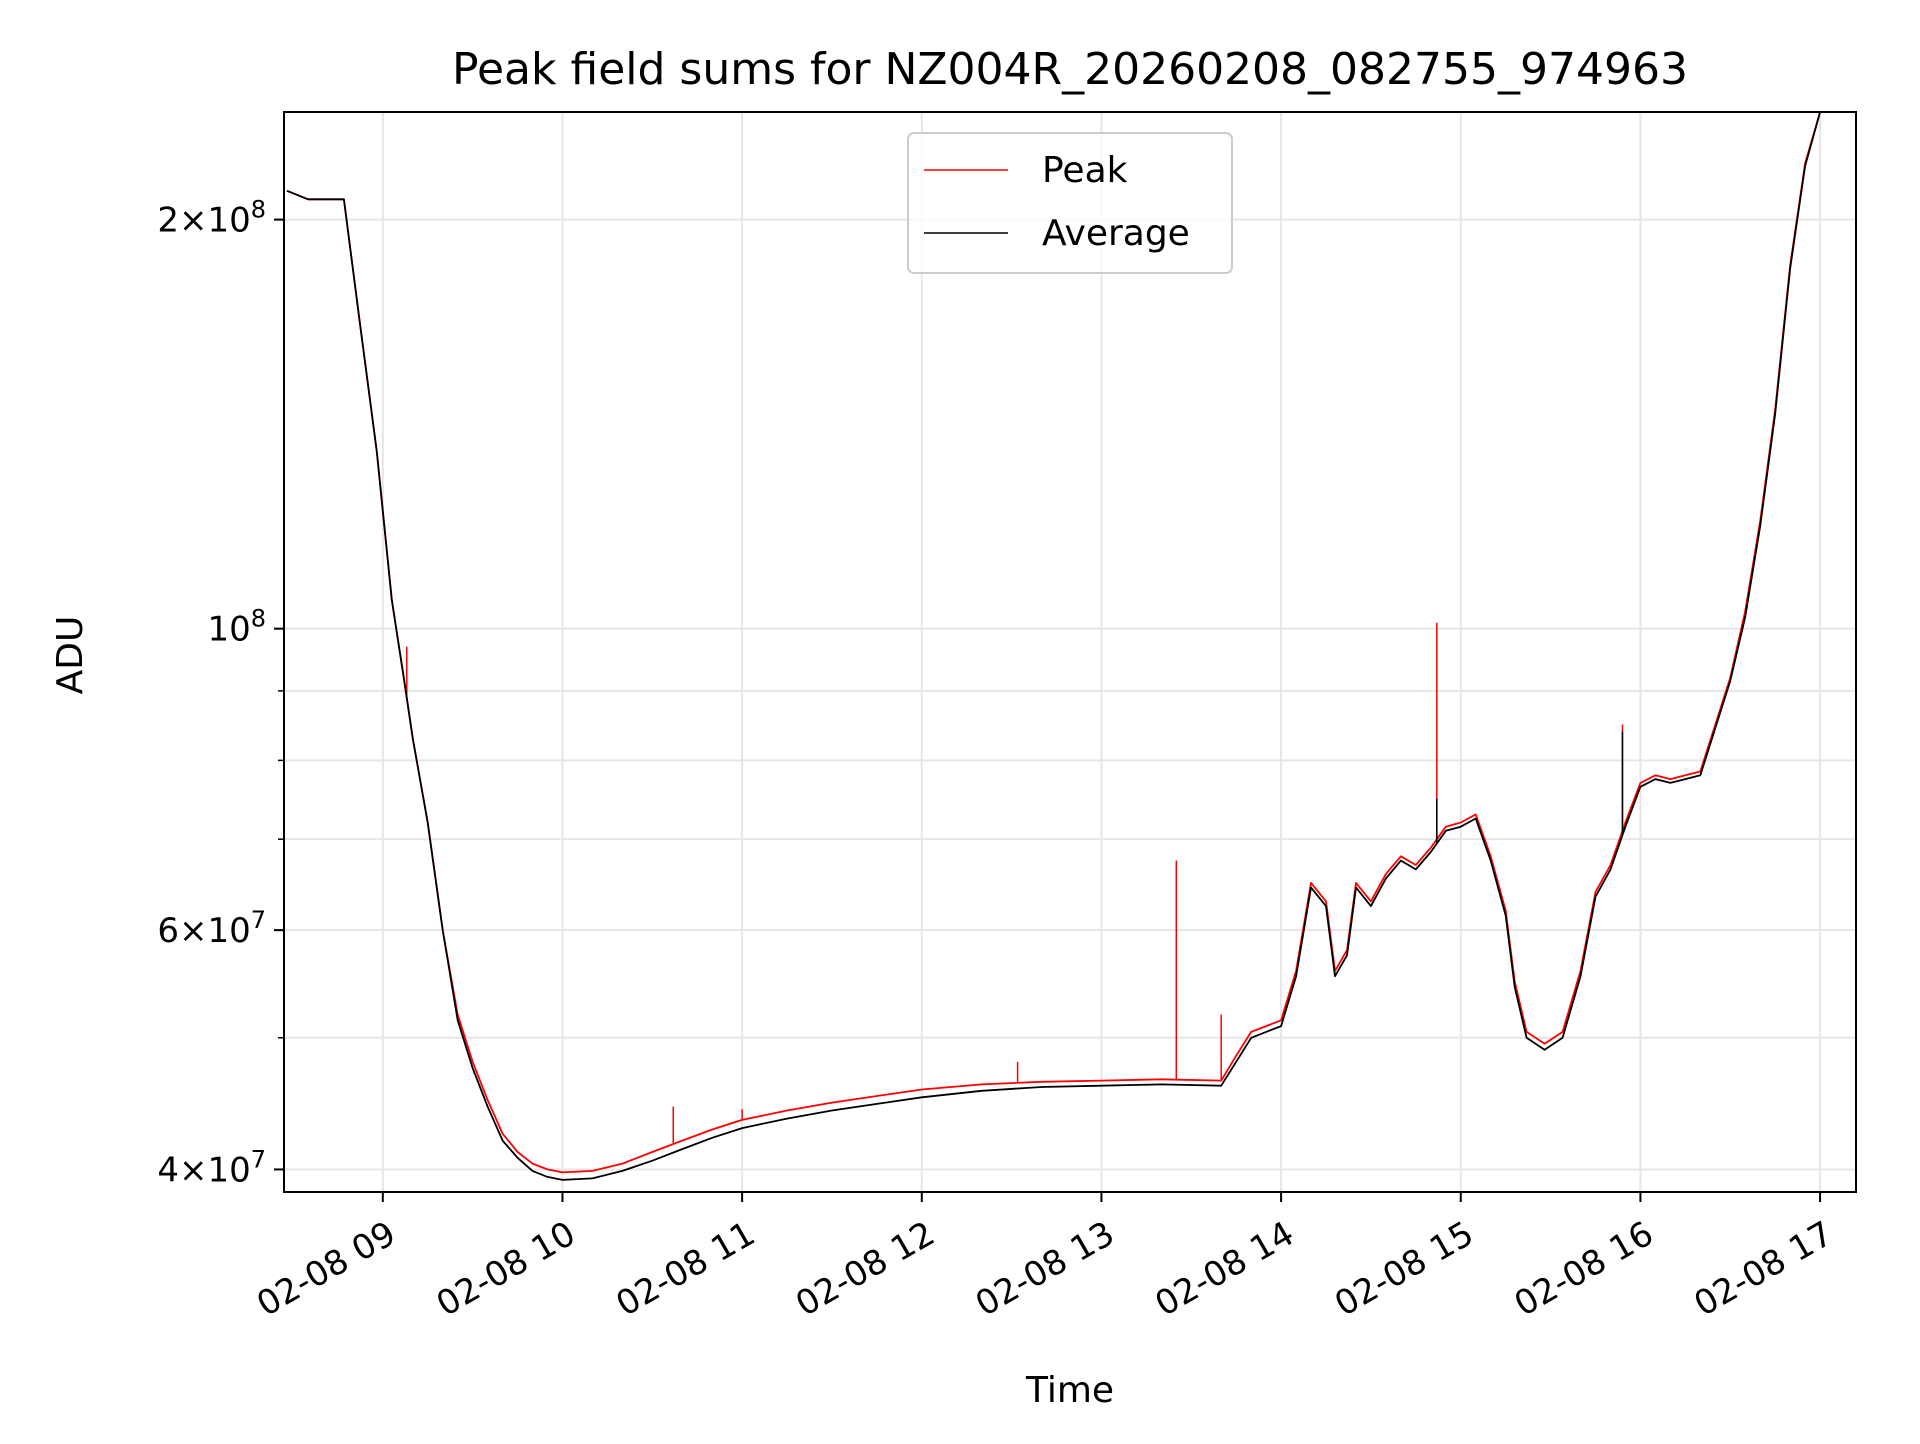  What do you see at coordinates (1116, 233) in the screenshot?
I see `legend-average-label: Average` at bounding box center [1116, 233].